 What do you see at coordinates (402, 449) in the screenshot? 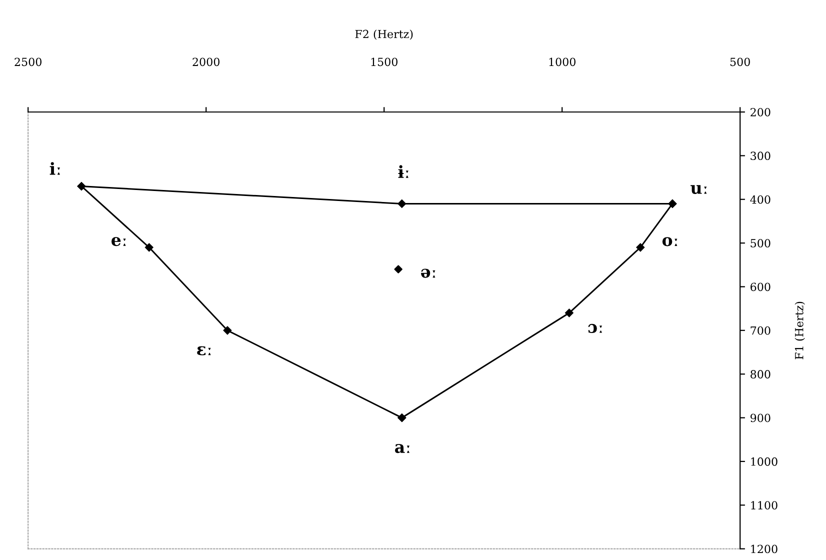
I see `annotation: aː` at bounding box center [402, 449].